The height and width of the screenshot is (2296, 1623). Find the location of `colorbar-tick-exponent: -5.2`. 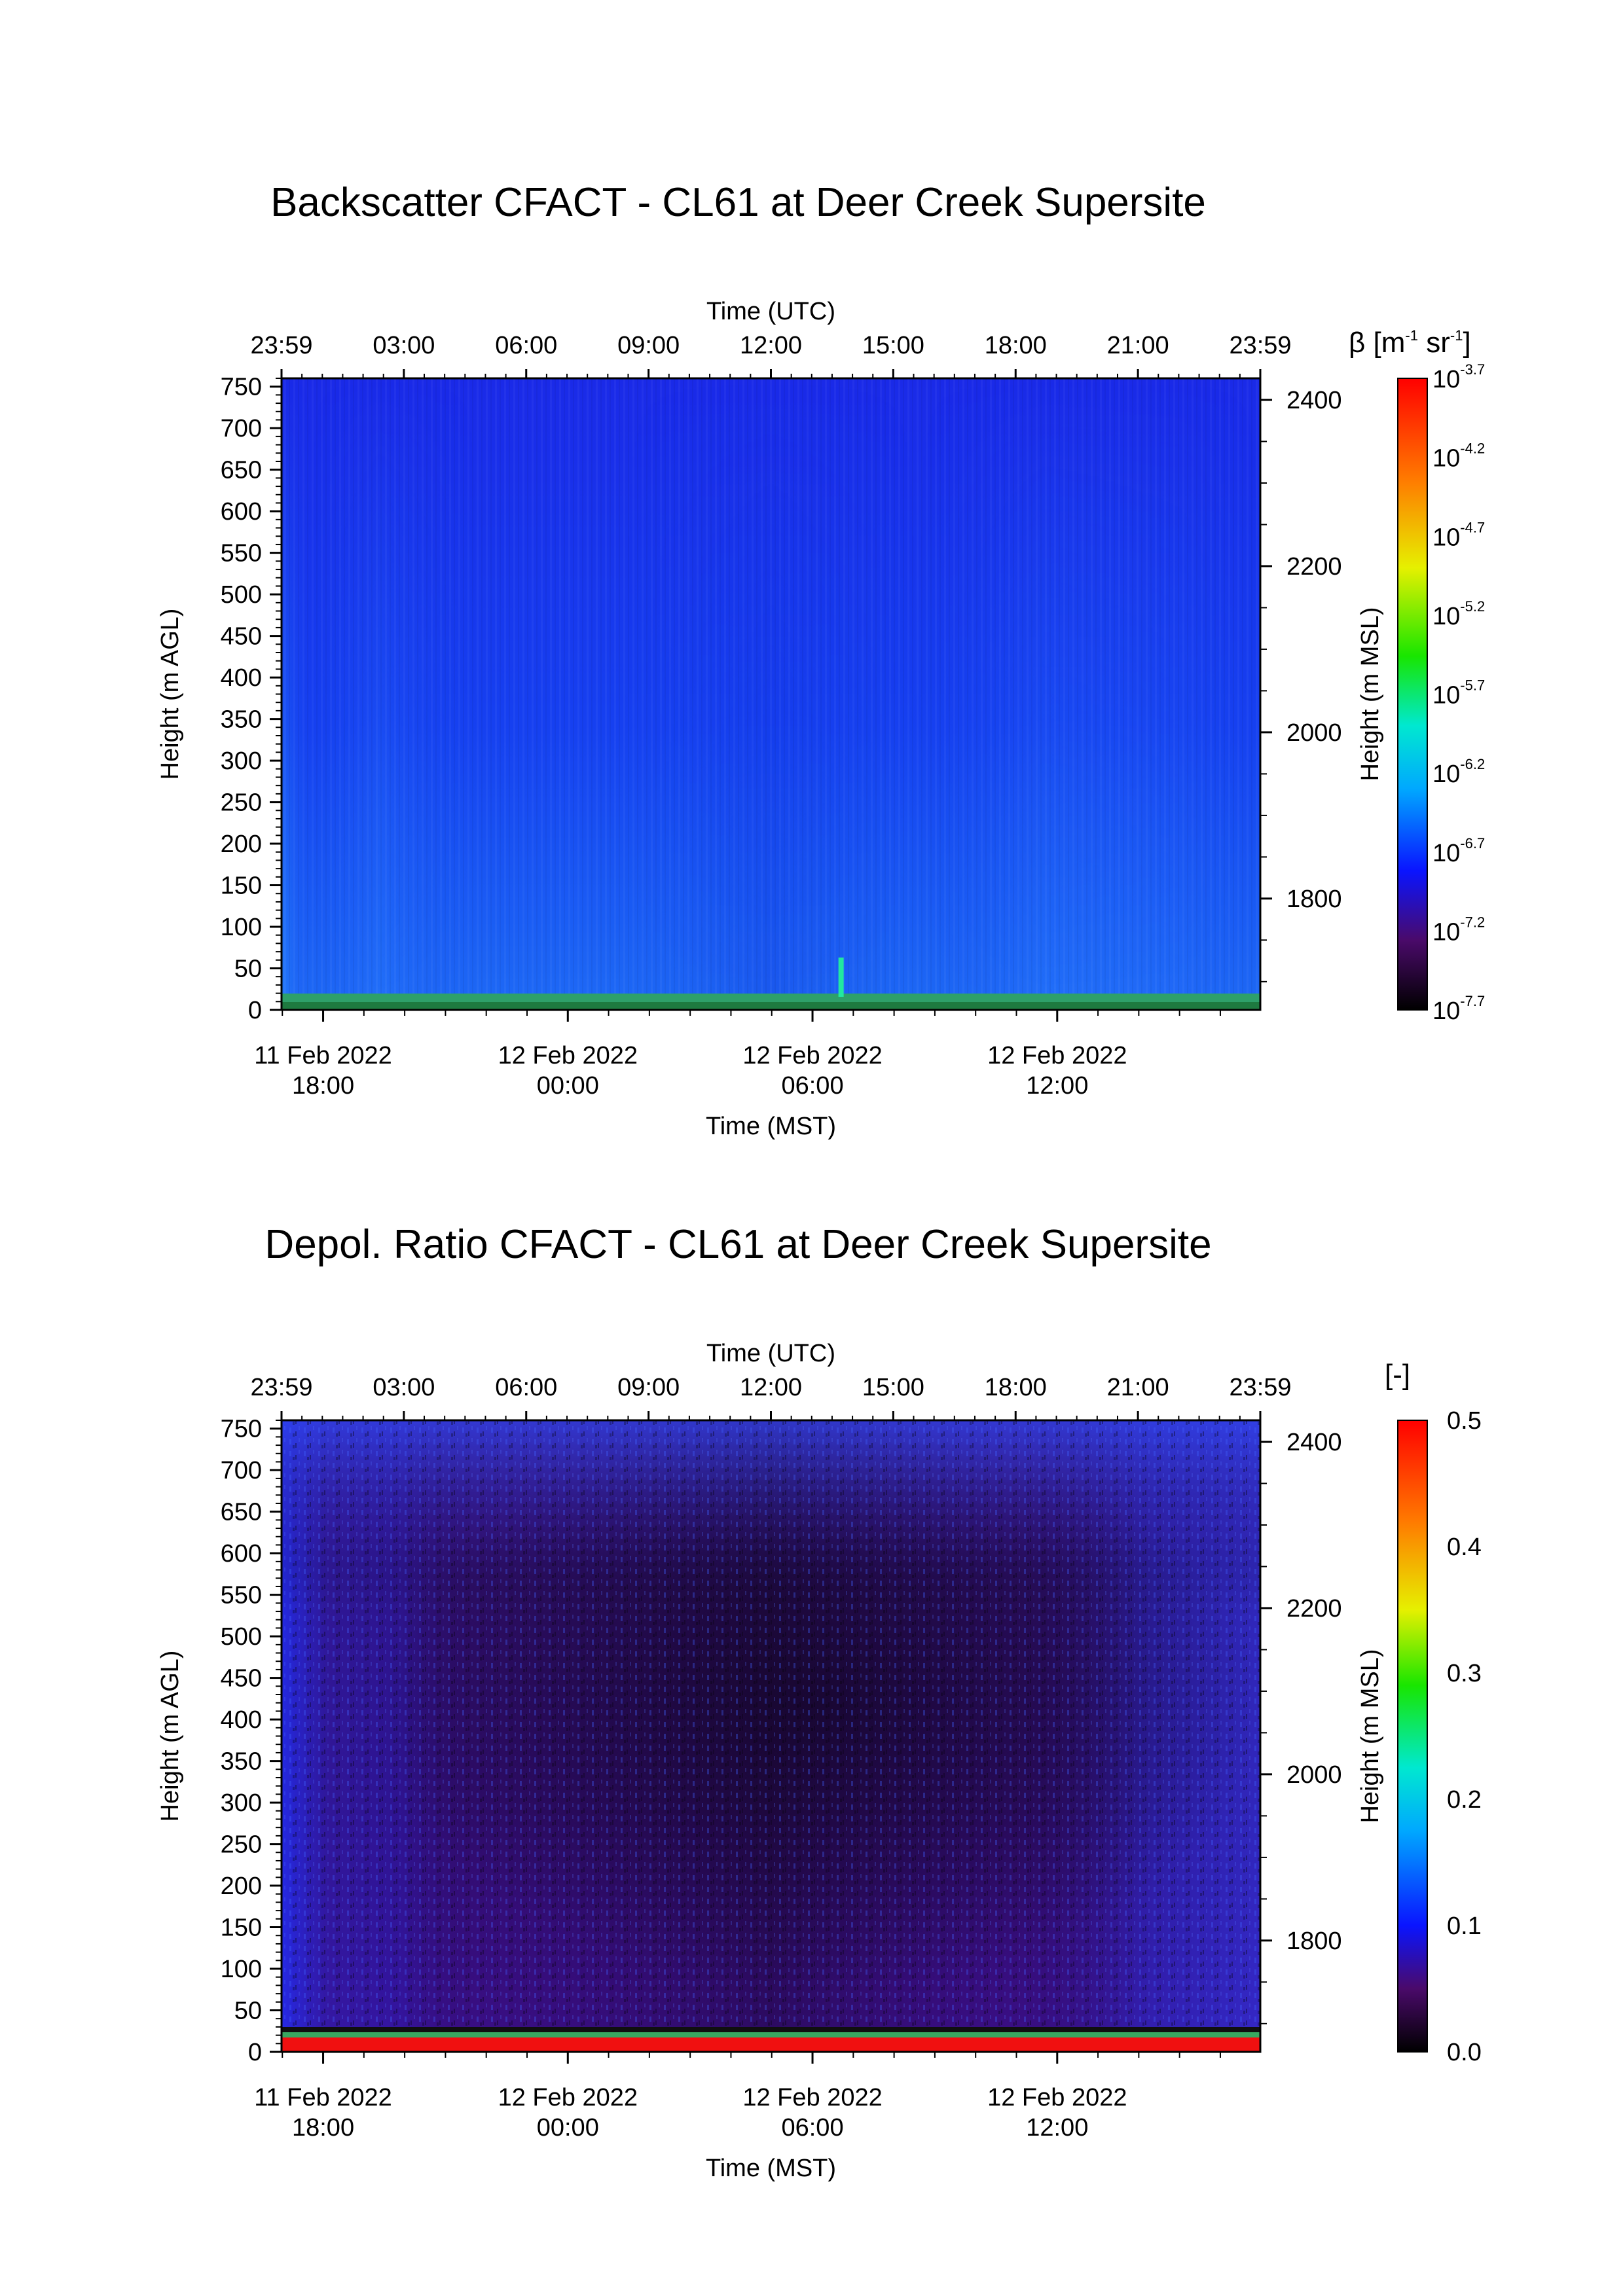

colorbar-tick-exponent: -5.2 is located at coordinates (1472, 606).